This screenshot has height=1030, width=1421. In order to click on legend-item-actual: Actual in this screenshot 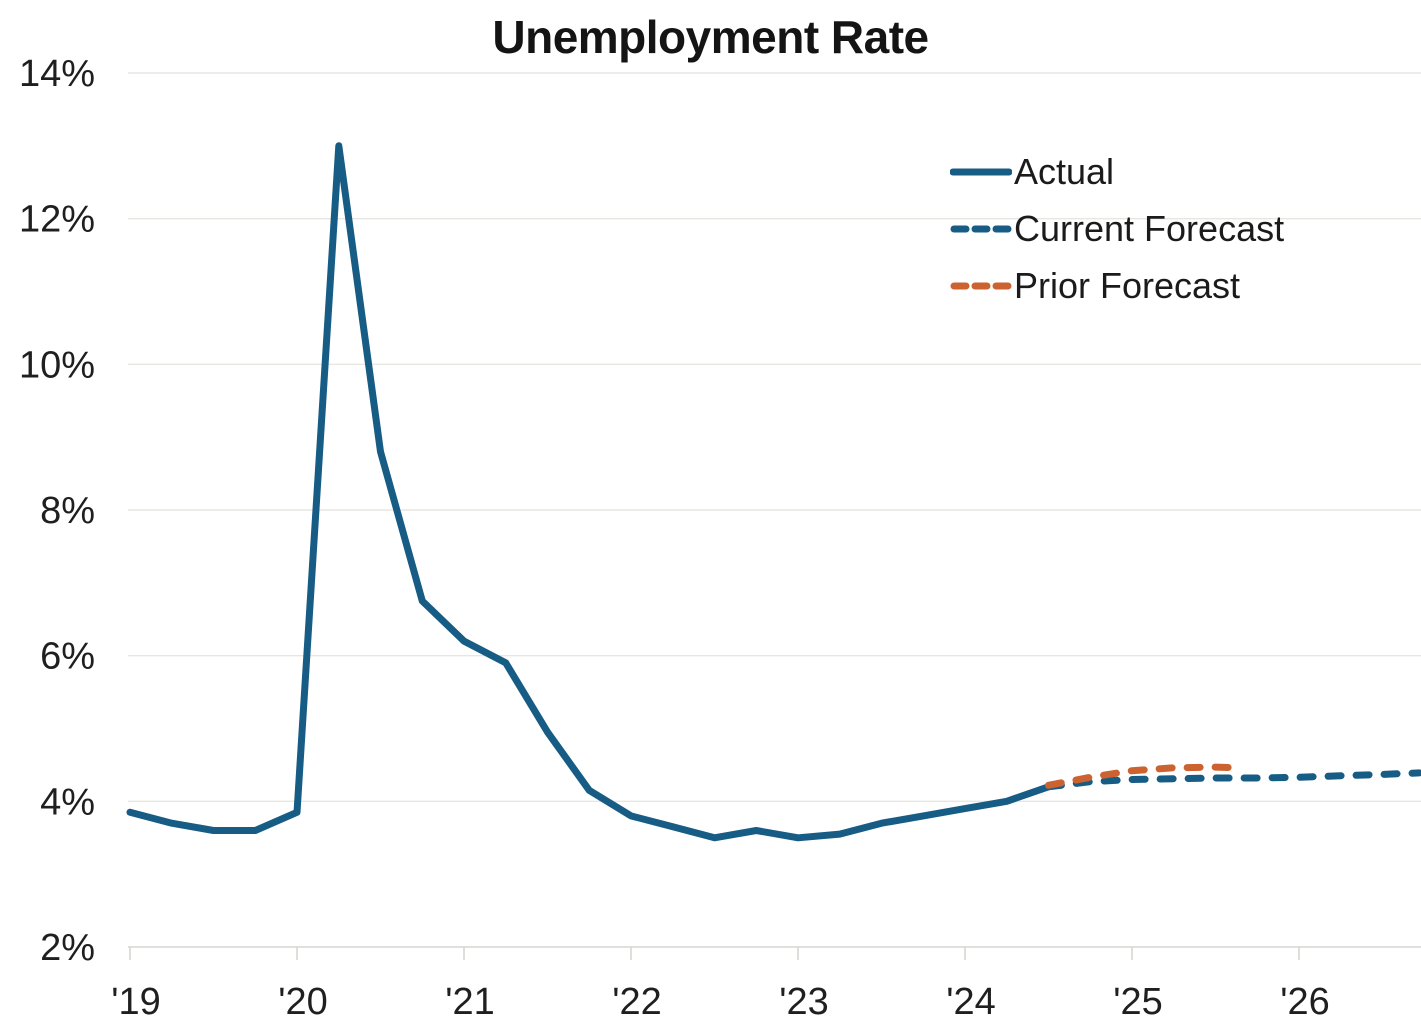, I will do `click(1117, 171)`.